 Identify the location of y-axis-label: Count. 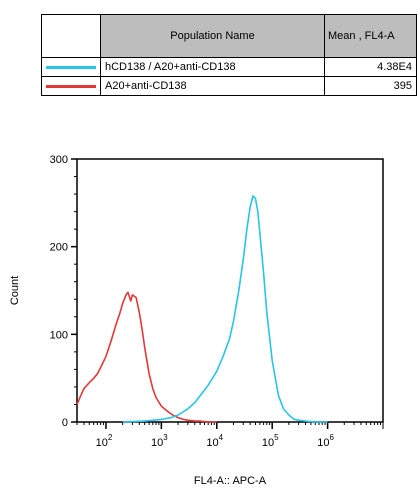
(15, 290).